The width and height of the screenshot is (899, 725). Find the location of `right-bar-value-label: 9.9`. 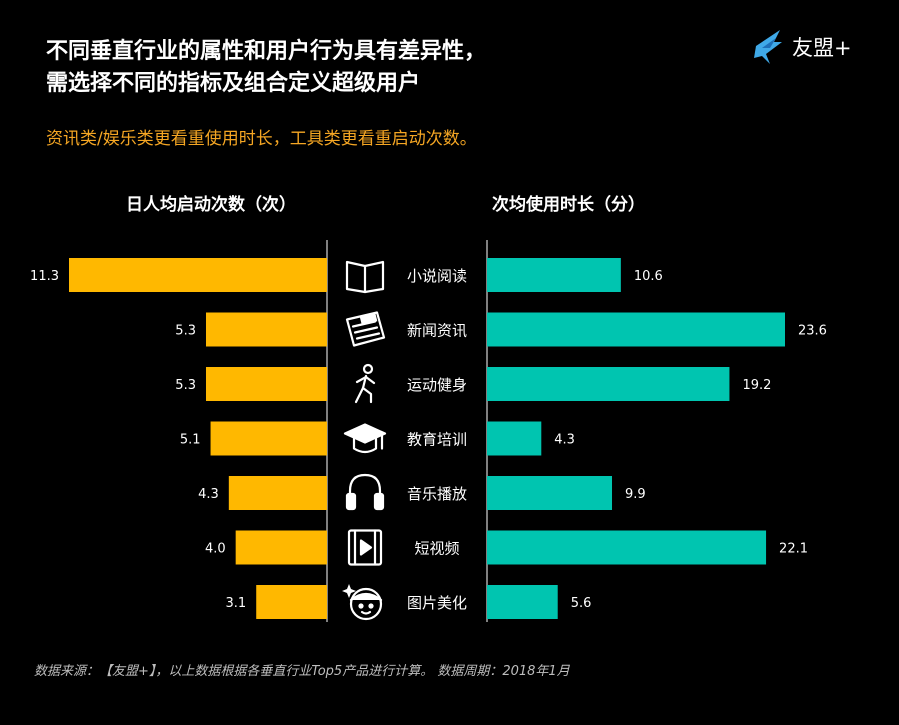

right-bar-value-label: 9.9 is located at coordinates (635, 494).